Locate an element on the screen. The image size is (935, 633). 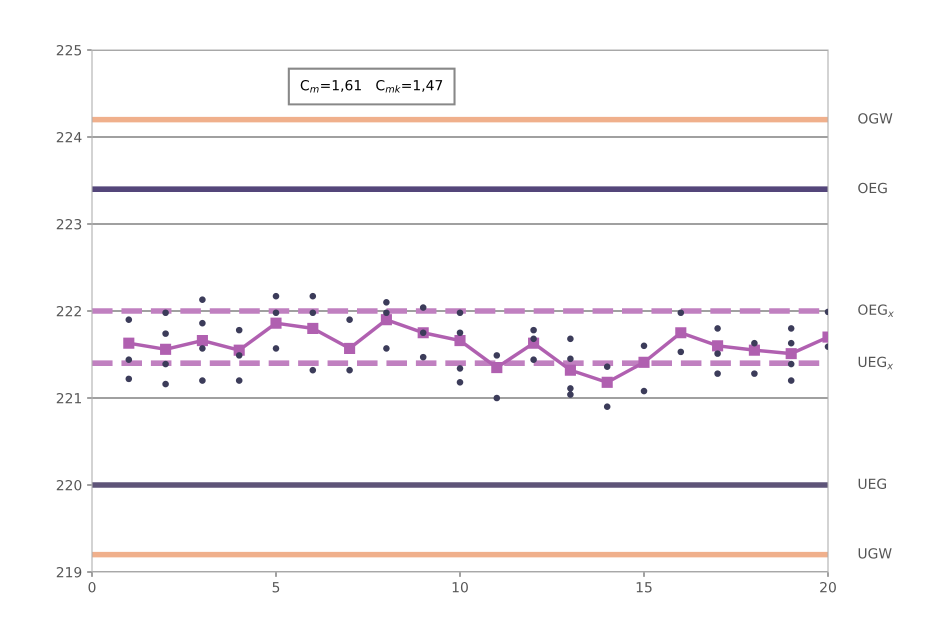
ref-line-label: UEG$_{x}$ is located at coordinates (876, 363).